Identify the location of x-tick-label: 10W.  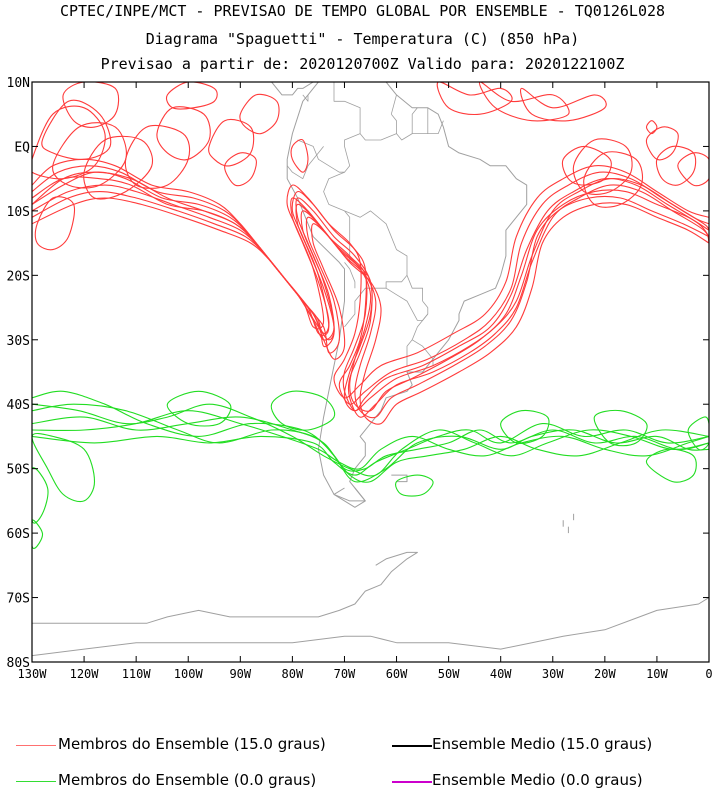
(657, 674).